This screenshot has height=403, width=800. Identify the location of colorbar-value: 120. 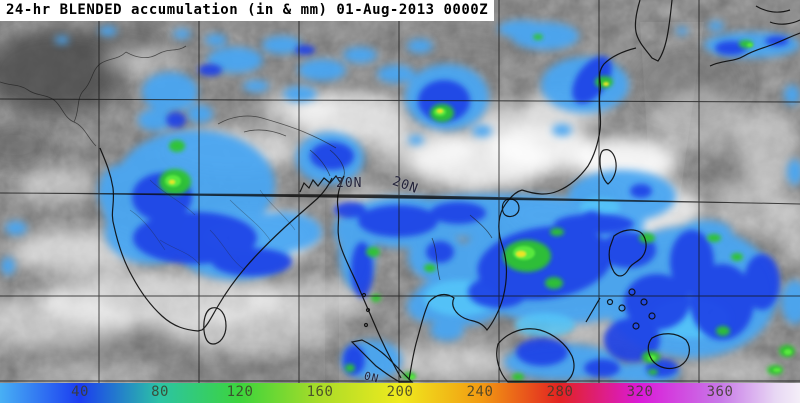
(240, 392).